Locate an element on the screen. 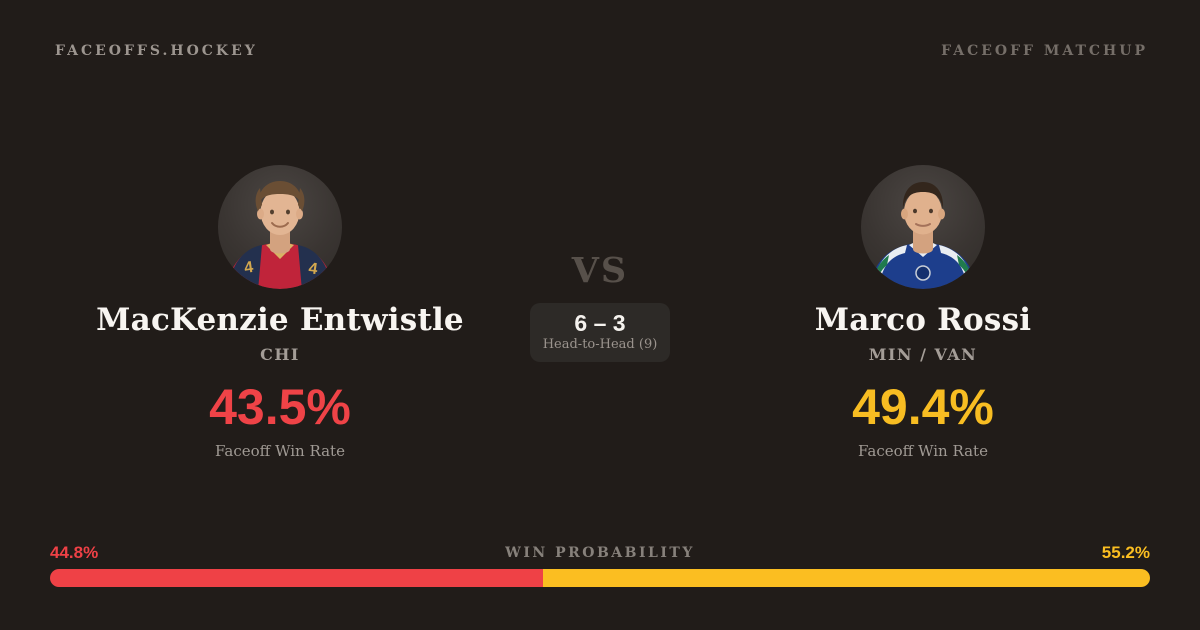  player-left-panel: 4 4 is located at coordinates (280, 312).